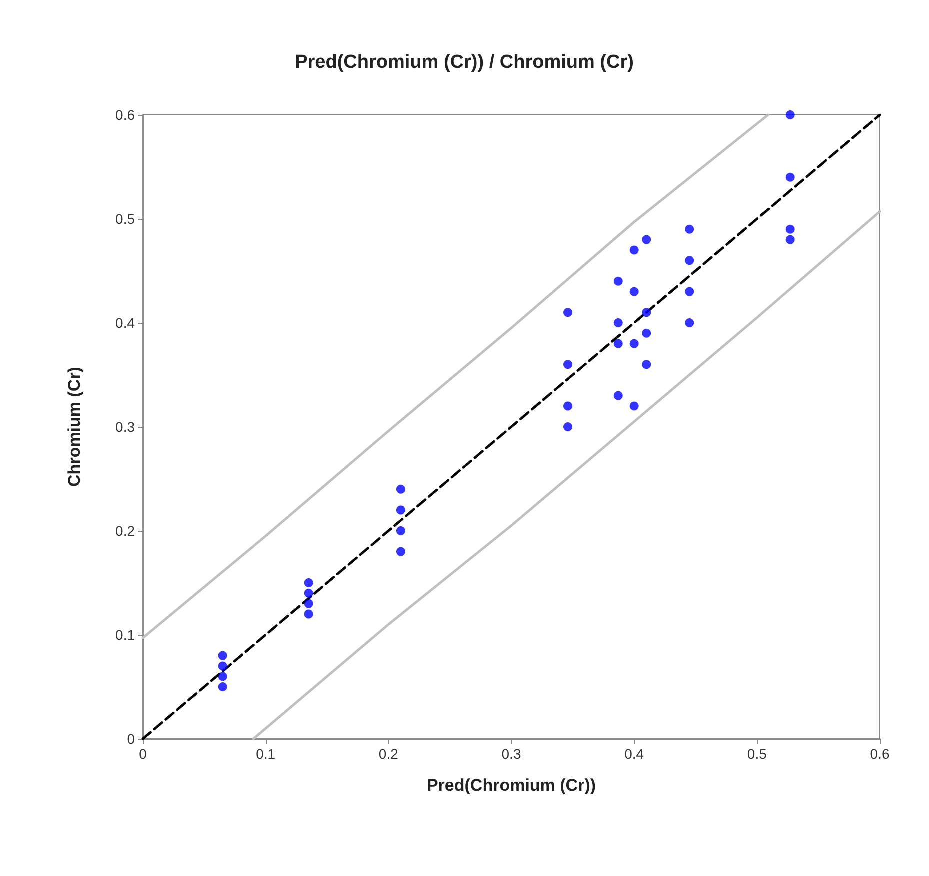 This screenshot has width=929, height=876. What do you see at coordinates (74, 427) in the screenshot?
I see `y-axis-title: Chromium (Cr)` at bounding box center [74, 427].